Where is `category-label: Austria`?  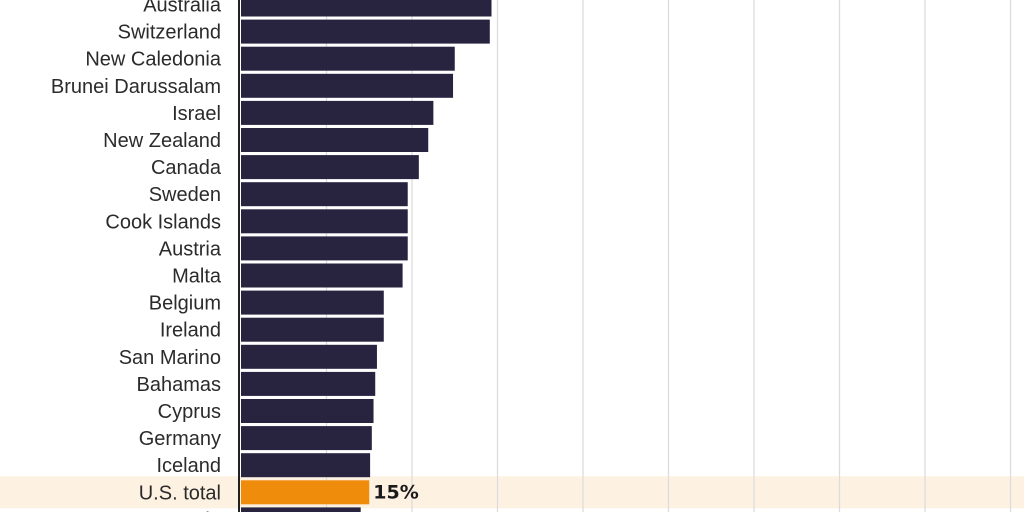
category-label: Austria is located at coordinates (190, 249).